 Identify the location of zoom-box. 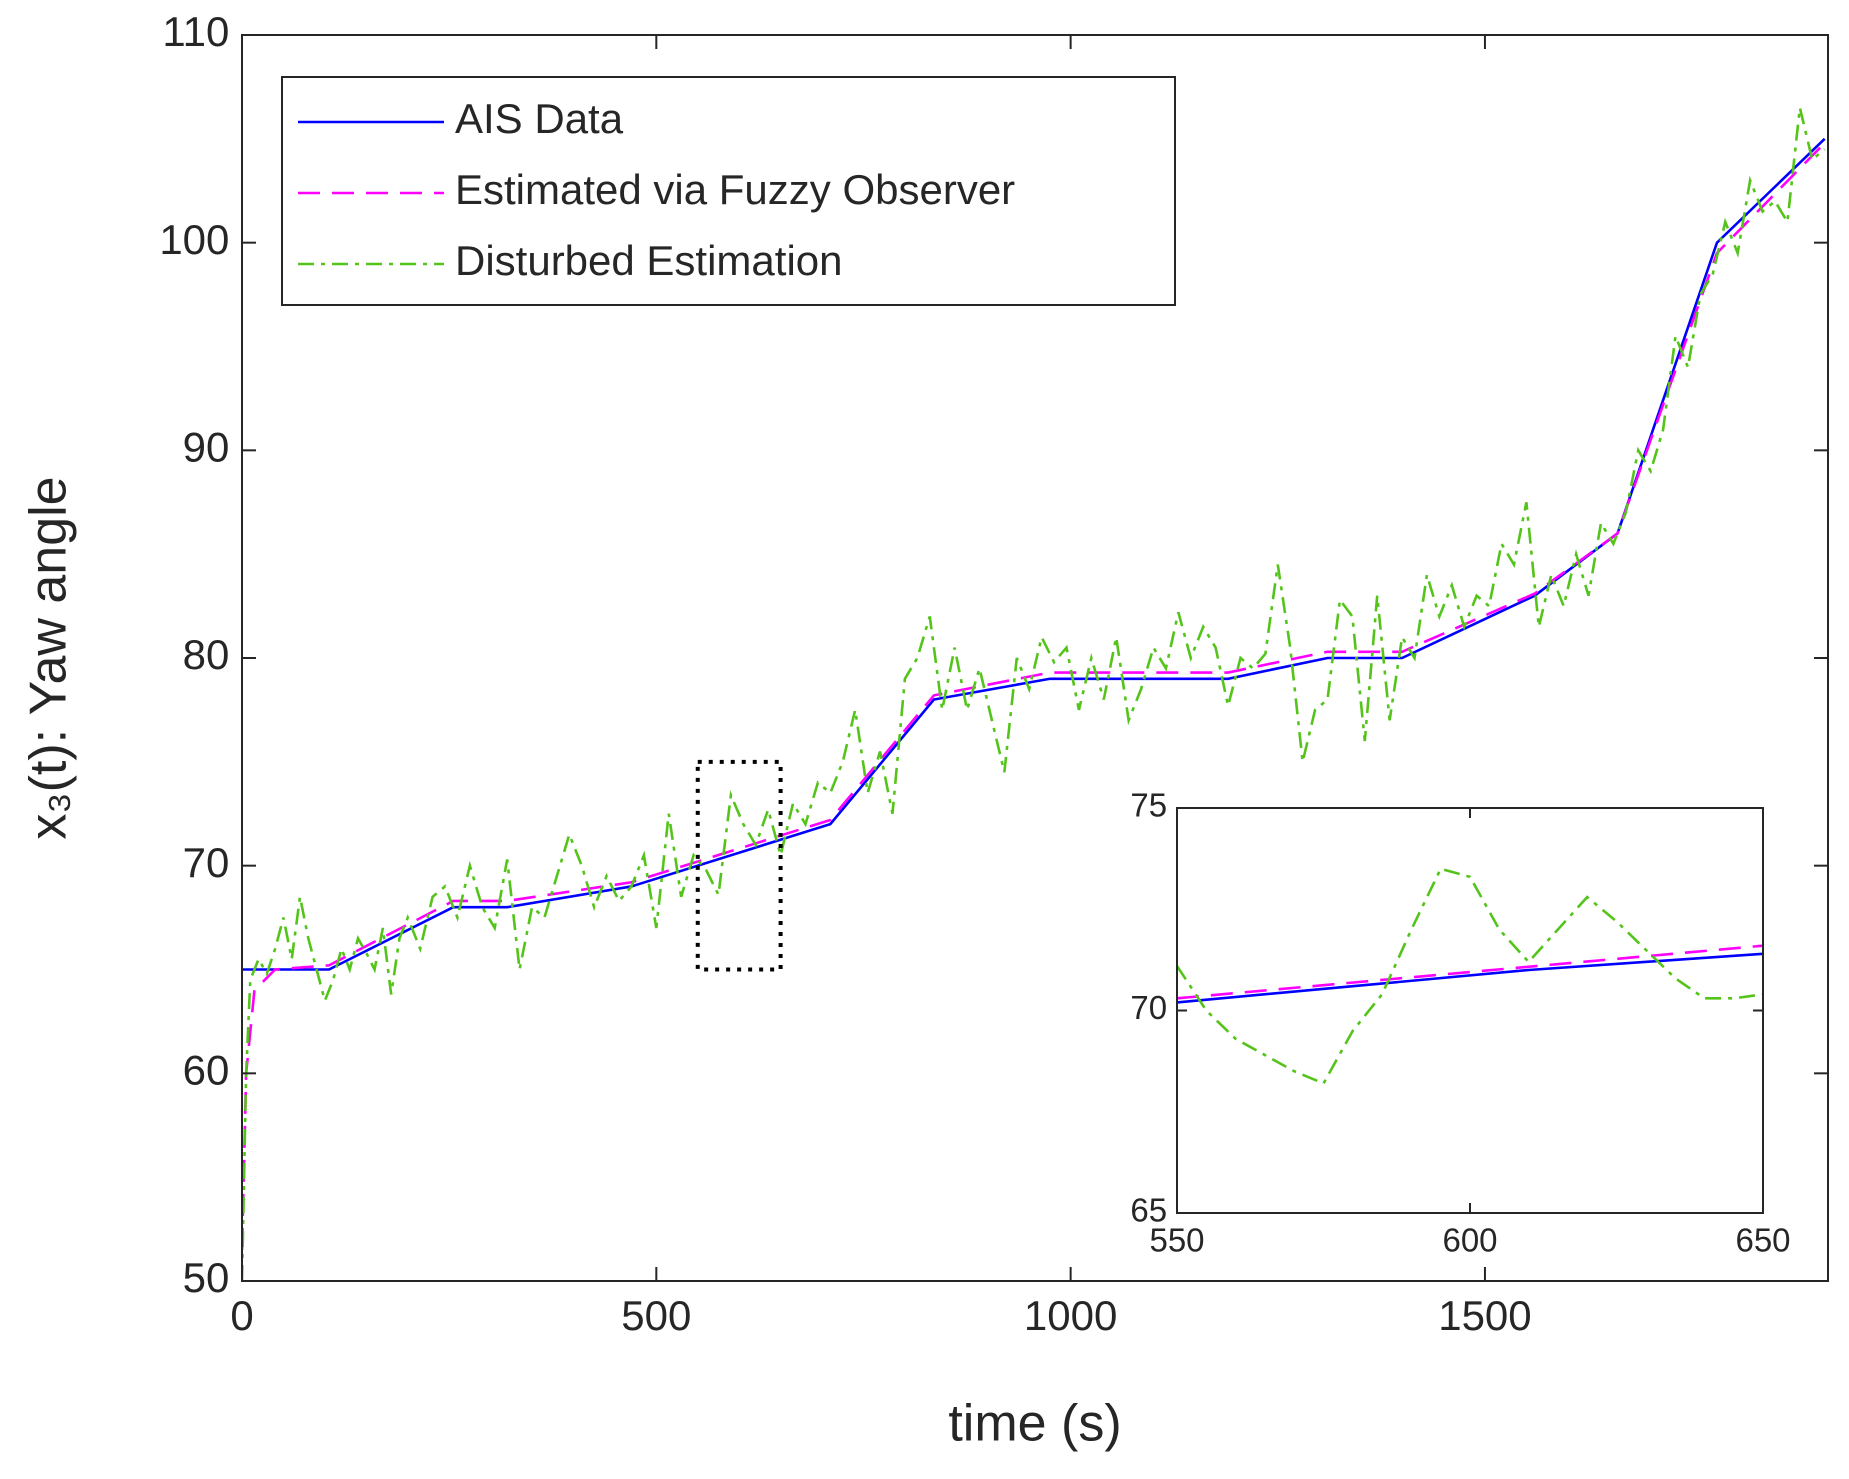
(739, 865).